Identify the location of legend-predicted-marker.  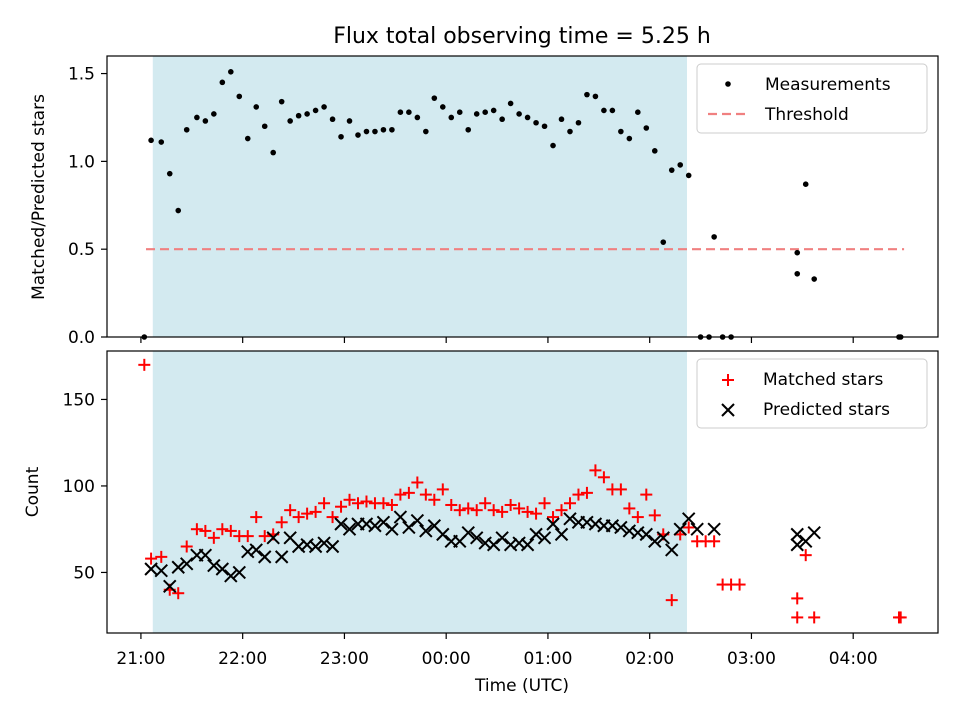
(728, 410).